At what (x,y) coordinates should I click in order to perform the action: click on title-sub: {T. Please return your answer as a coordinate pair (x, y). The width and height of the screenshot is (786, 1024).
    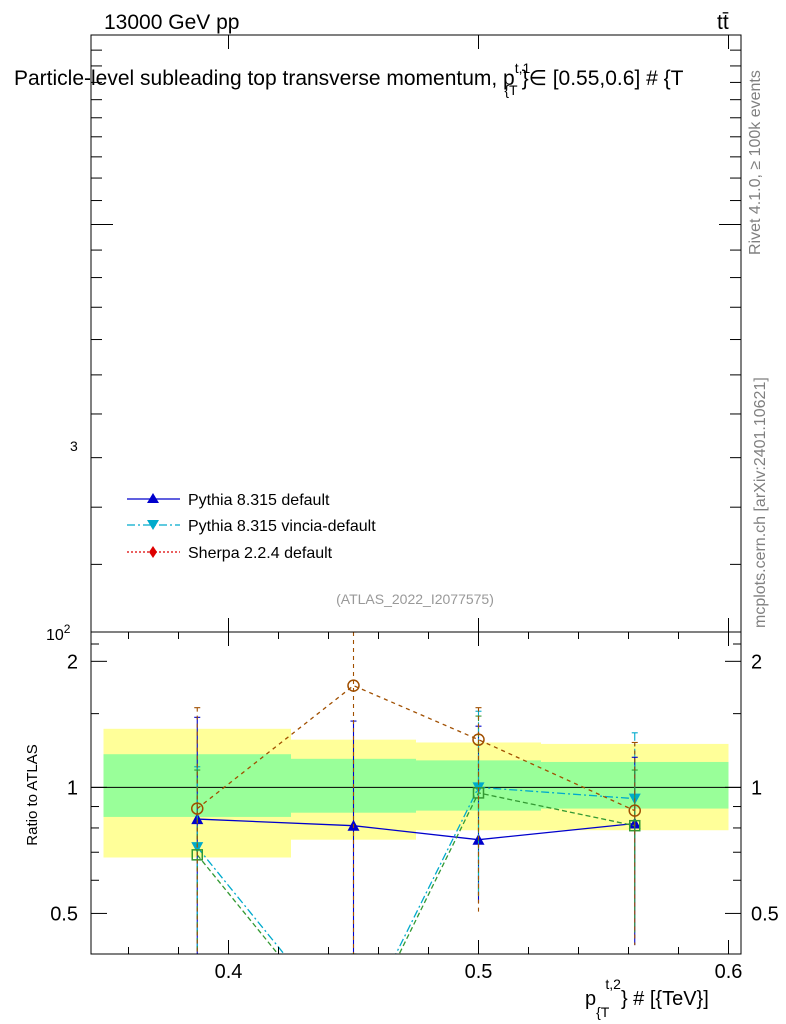
    Looking at the image, I should click on (511, 90).